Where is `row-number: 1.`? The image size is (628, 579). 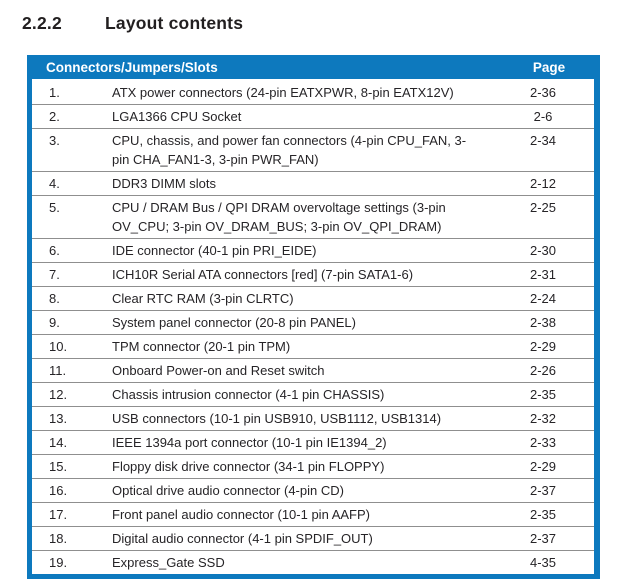 row-number: 1. is located at coordinates (54, 92).